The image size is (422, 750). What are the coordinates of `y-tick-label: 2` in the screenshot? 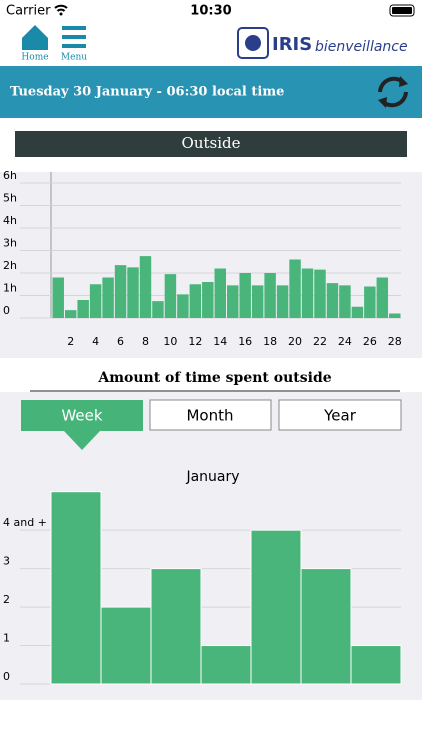 It's located at (6, 599).